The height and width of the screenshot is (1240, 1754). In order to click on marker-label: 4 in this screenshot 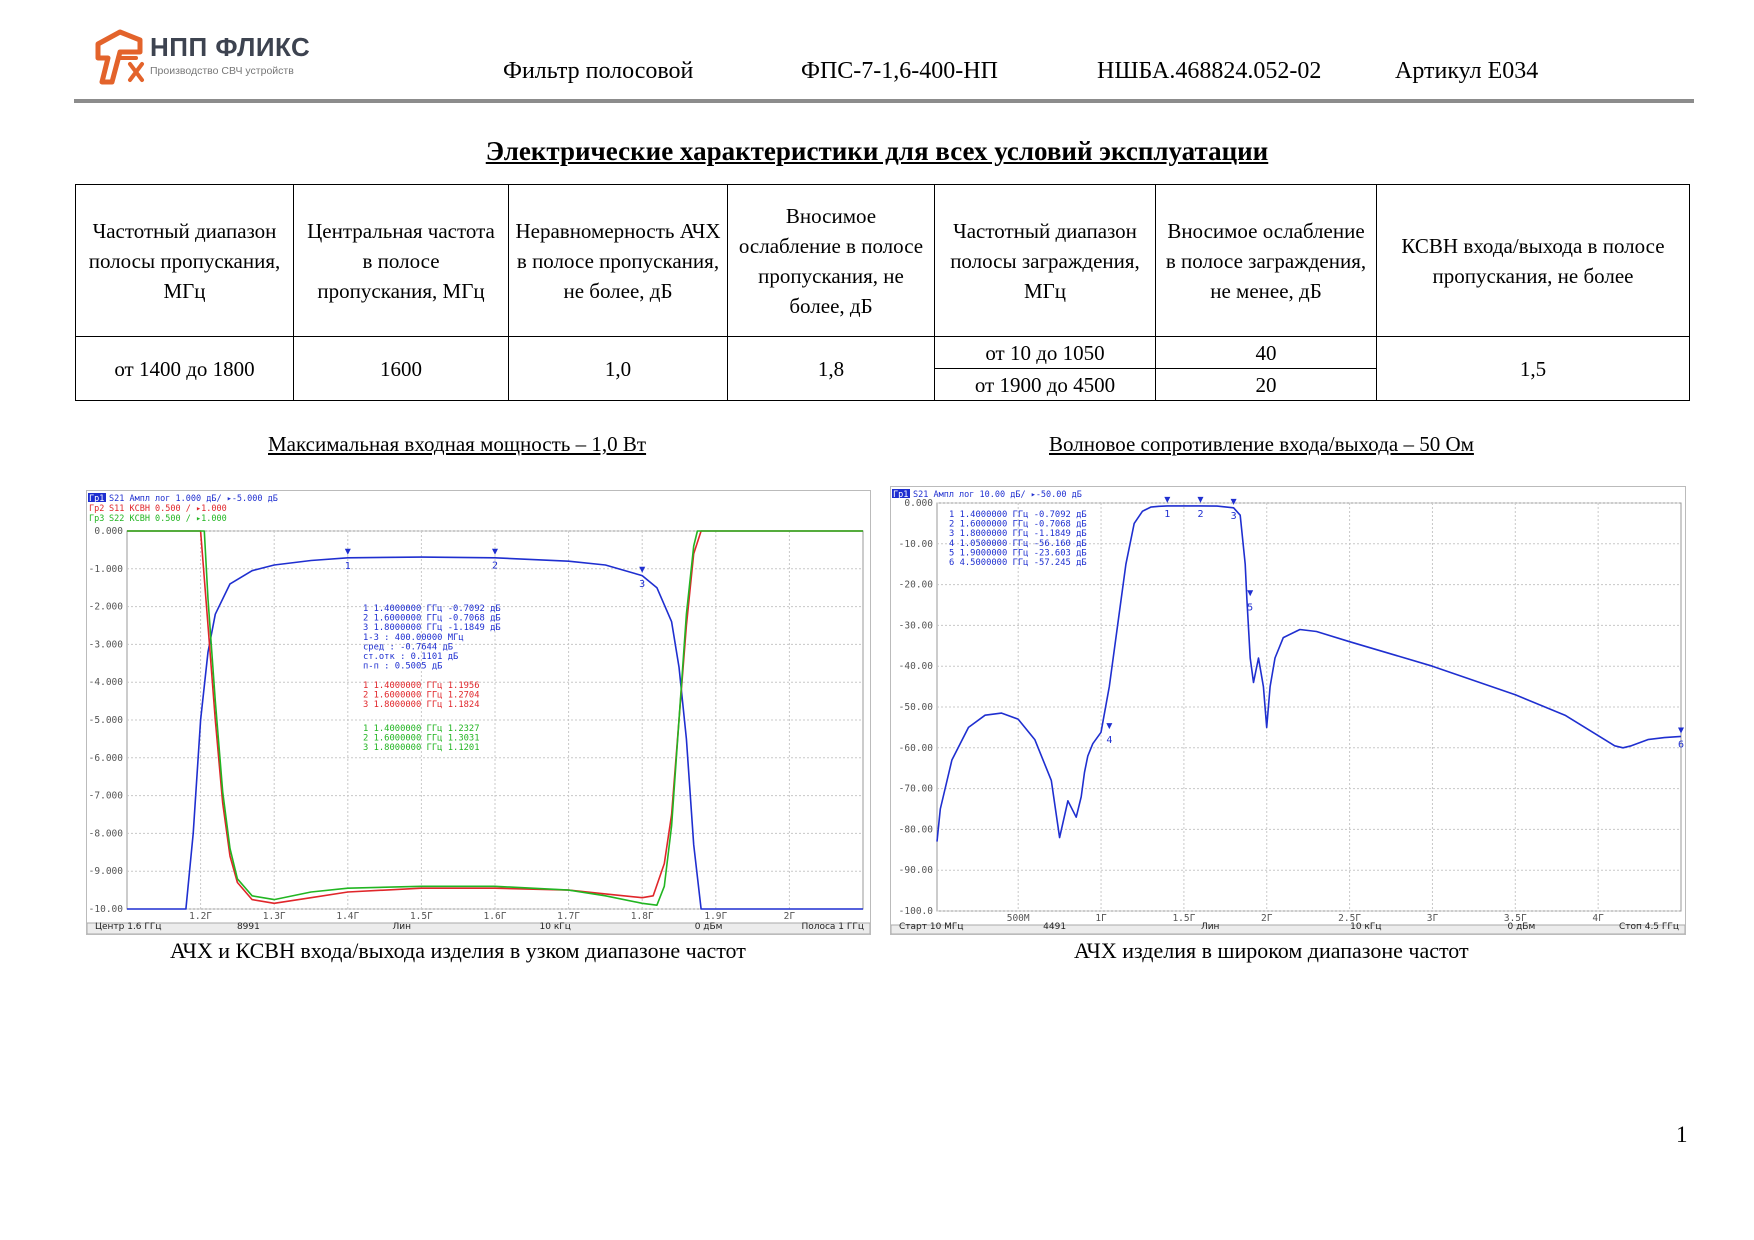, I will do `click(1109, 740)`.